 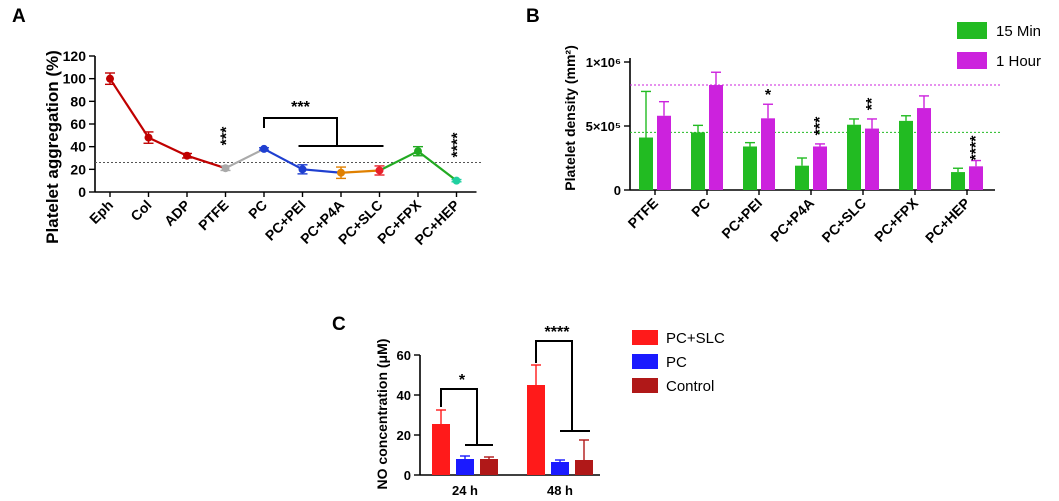 I want to click on chart-a-ytick-label: 60, so click(x=78, y=124).